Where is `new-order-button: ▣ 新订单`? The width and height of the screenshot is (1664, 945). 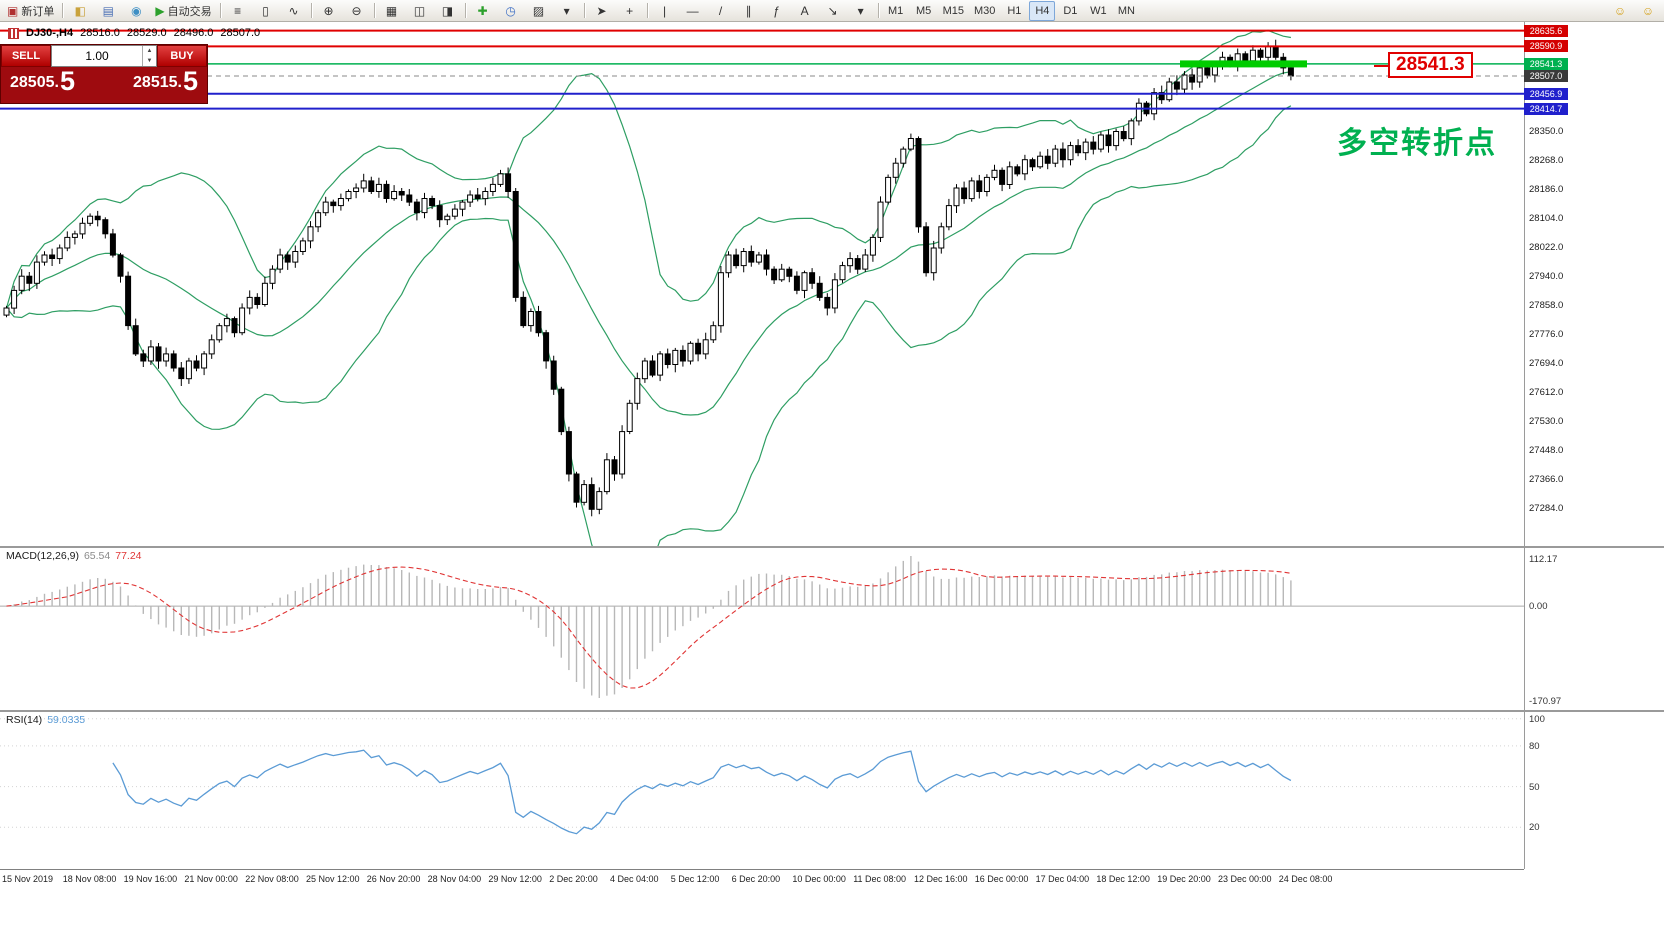
new-order-button: ▣ 新订单 is located at coordinates (30, 11).